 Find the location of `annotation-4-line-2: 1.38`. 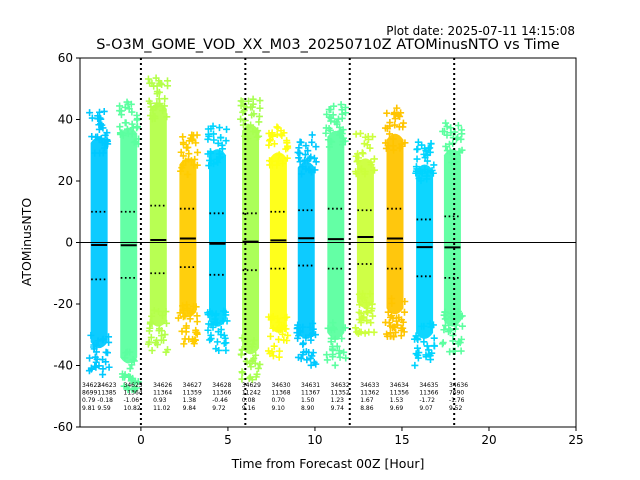

annotation-4-line-2: 1.38 is located at coordinates (190, 400).